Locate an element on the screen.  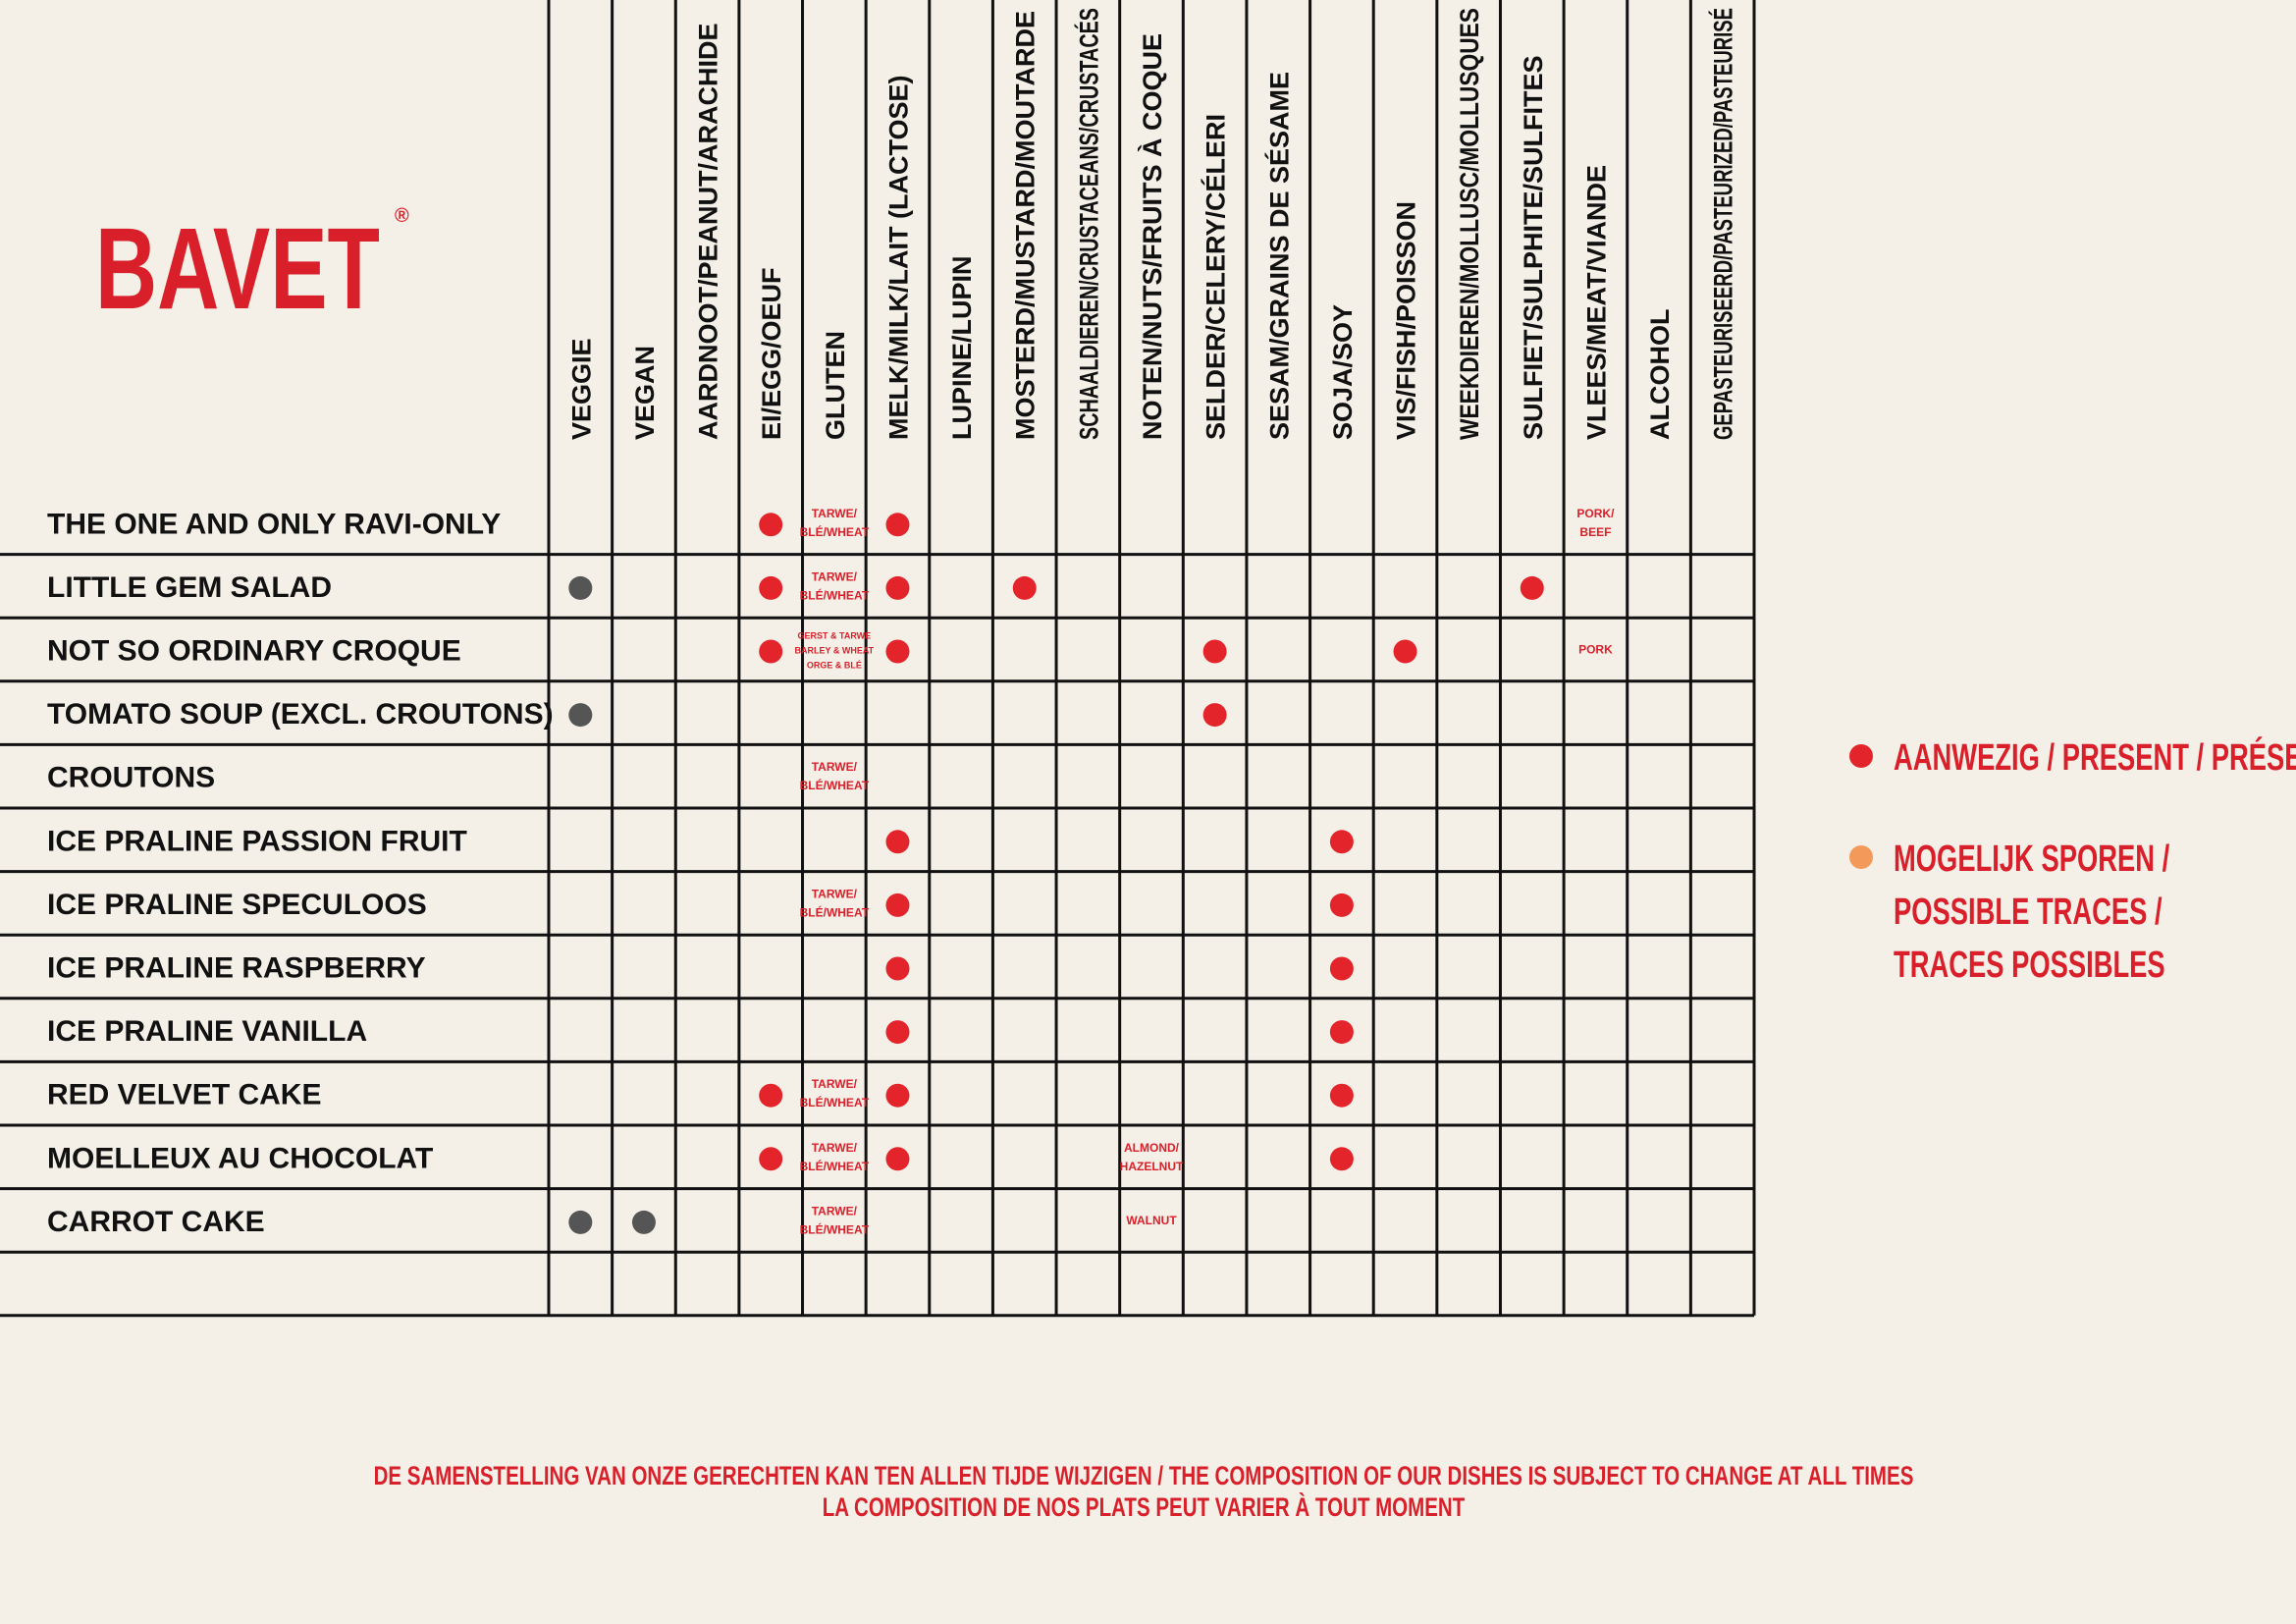
dish-name: LITTLE GEM SALAD is located at coordinates (189, 587).